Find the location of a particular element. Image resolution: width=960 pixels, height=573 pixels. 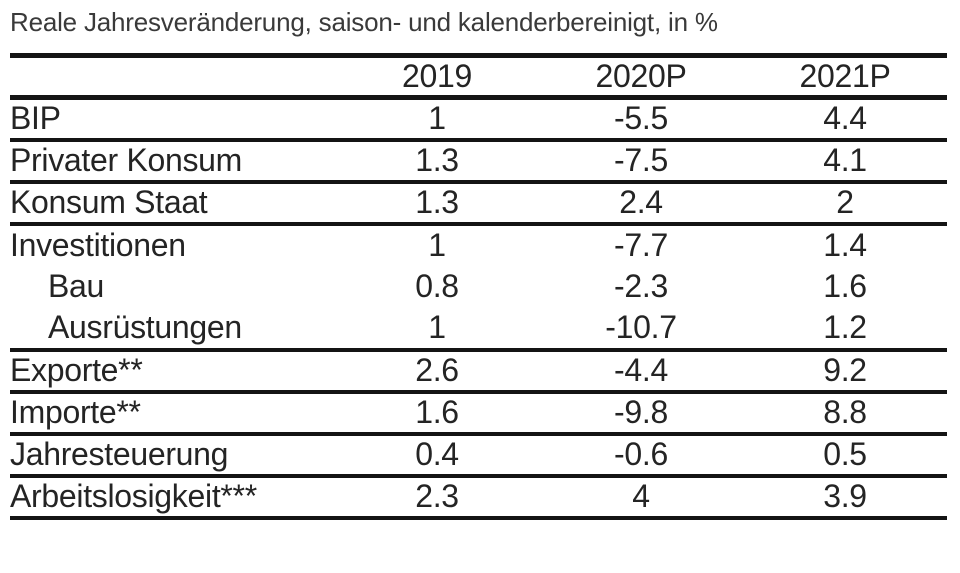

row-value: 0.5 is located at coordinates (845, 455).